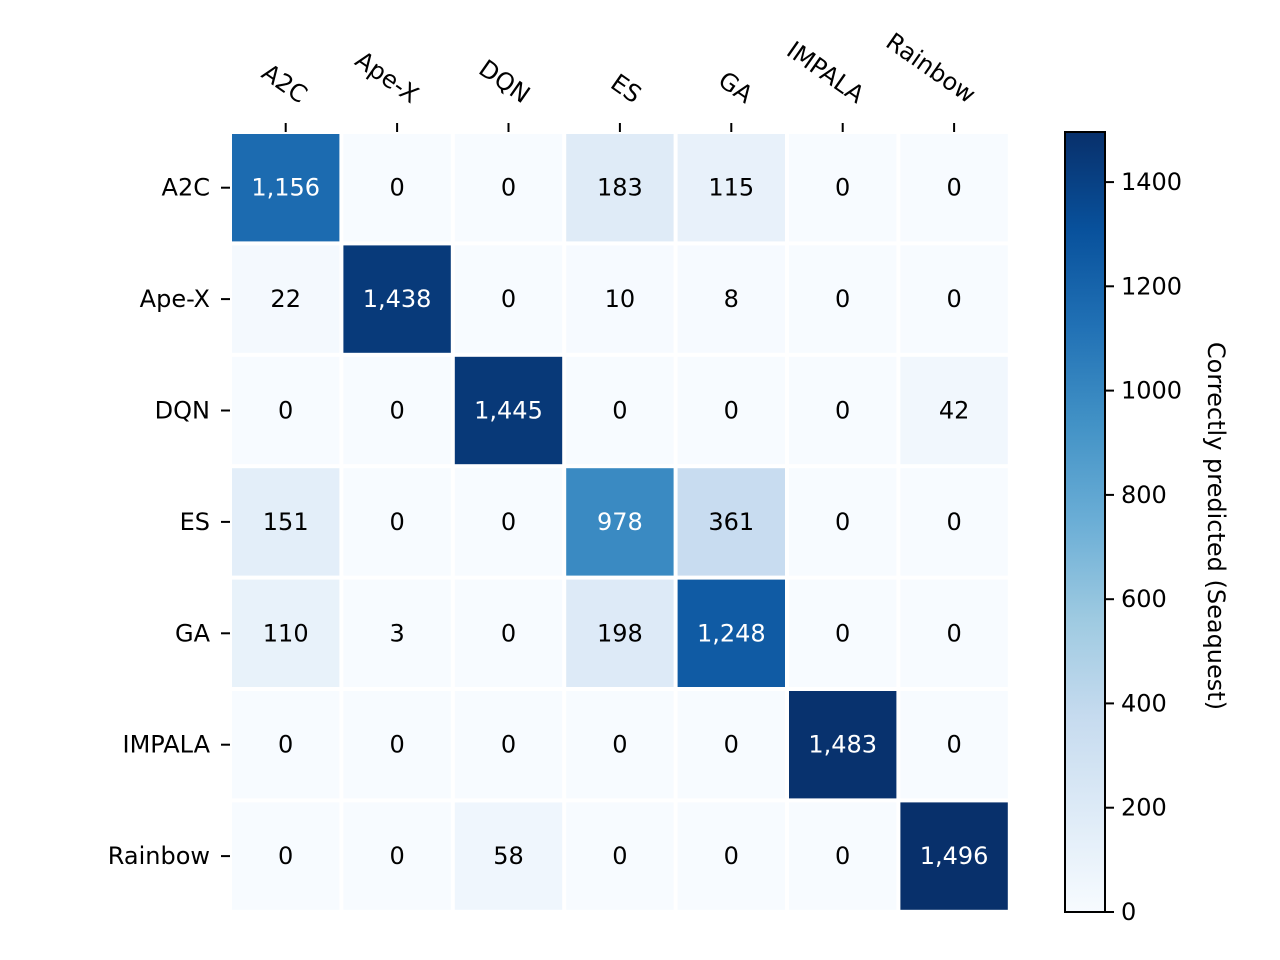 The height and width of the screenshot is (960, 1280). Describe the element at coordinates (1151, 182) in the screenshot. I see `colorbar-tick-label: 1400` at that location.